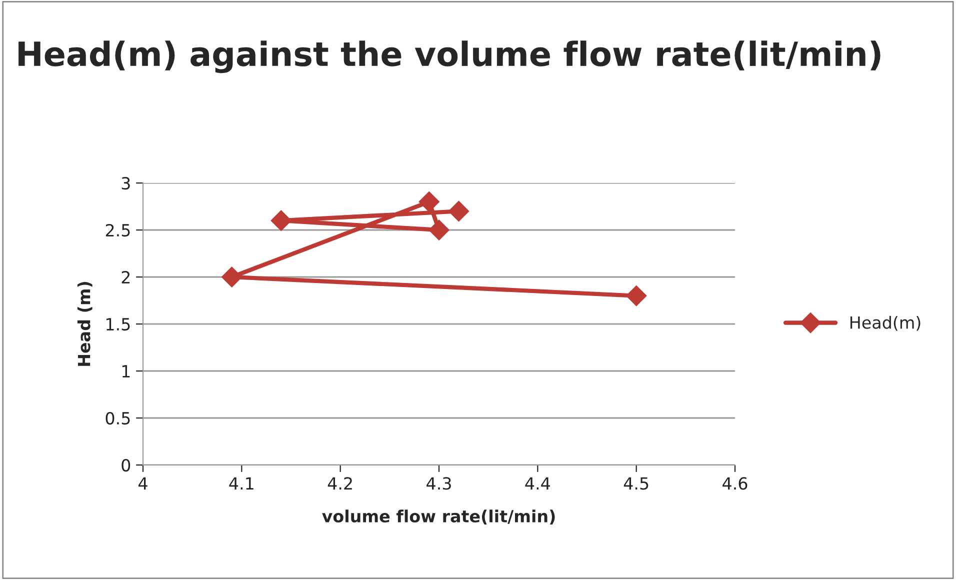  What do you see at coordinates (118, 324) in the screenshot?
I see `y-tick-label: 1.5` at bounding box center [118, 324].